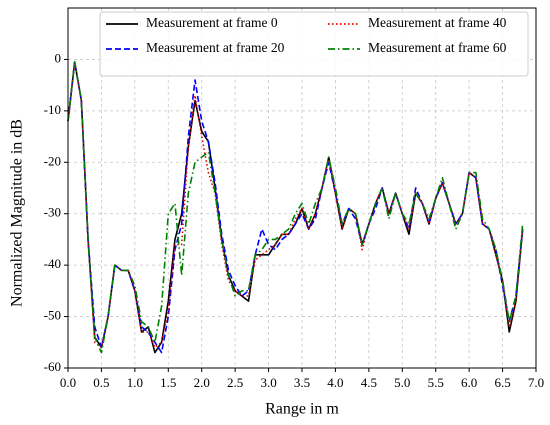  Describe the element at coordinates (436, 382) in the screenshot. I see `x-tick-label: 5.5` at that location.